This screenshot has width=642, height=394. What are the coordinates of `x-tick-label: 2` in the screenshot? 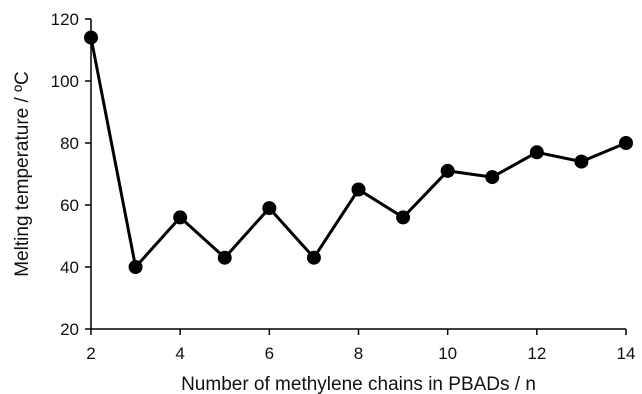 It's located at (90, 353).